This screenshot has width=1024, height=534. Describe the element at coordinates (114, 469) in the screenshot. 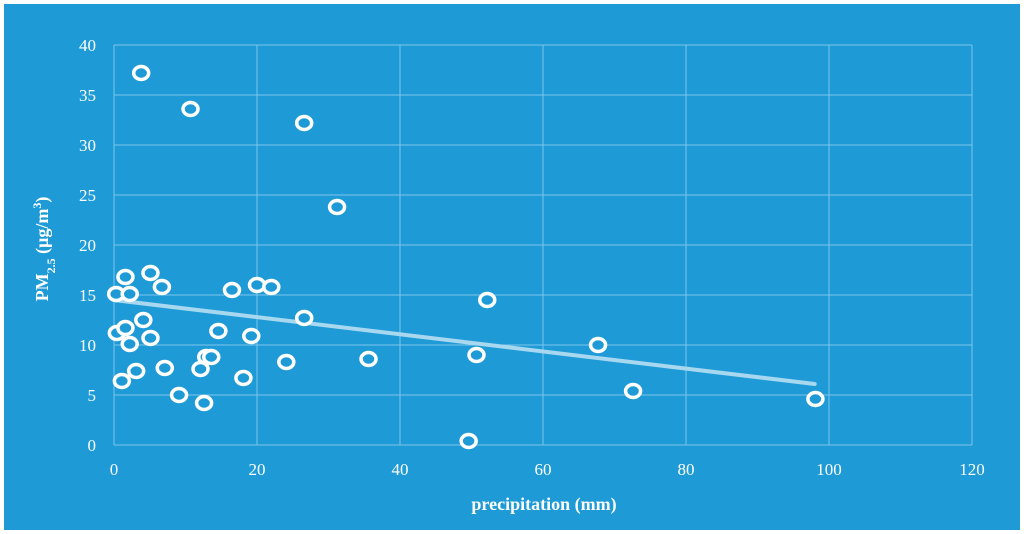

I see `x-tick-label: 0` at that location.